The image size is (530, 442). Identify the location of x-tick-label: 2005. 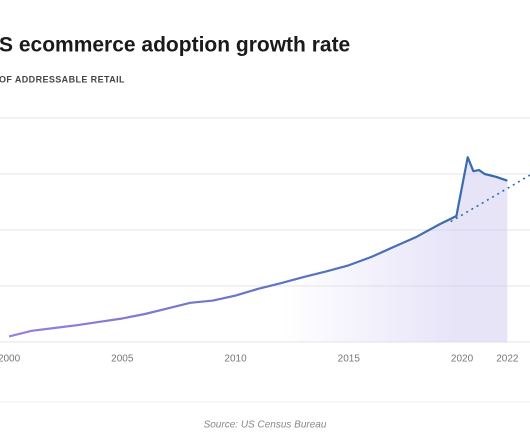
(122, 359).